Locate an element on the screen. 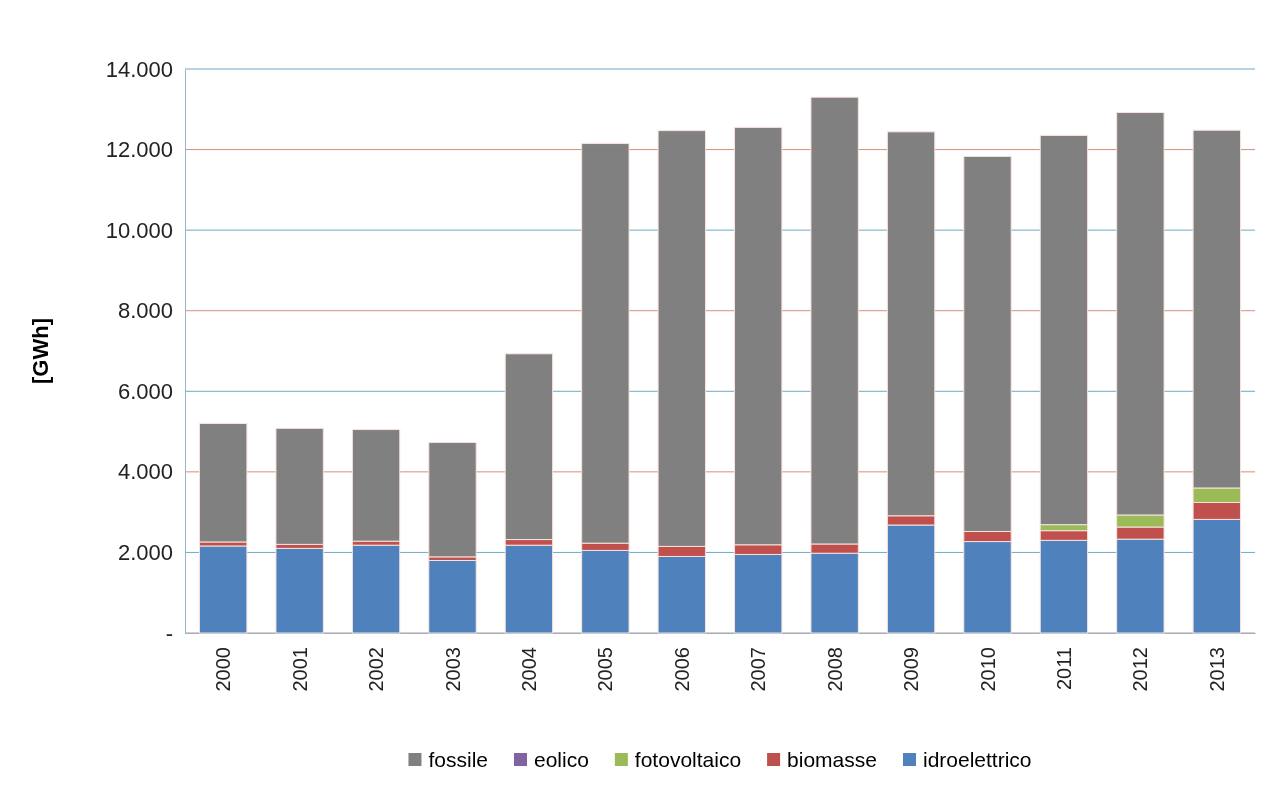  y-tick-label: 6.000 is located at coordinates (145, 391).